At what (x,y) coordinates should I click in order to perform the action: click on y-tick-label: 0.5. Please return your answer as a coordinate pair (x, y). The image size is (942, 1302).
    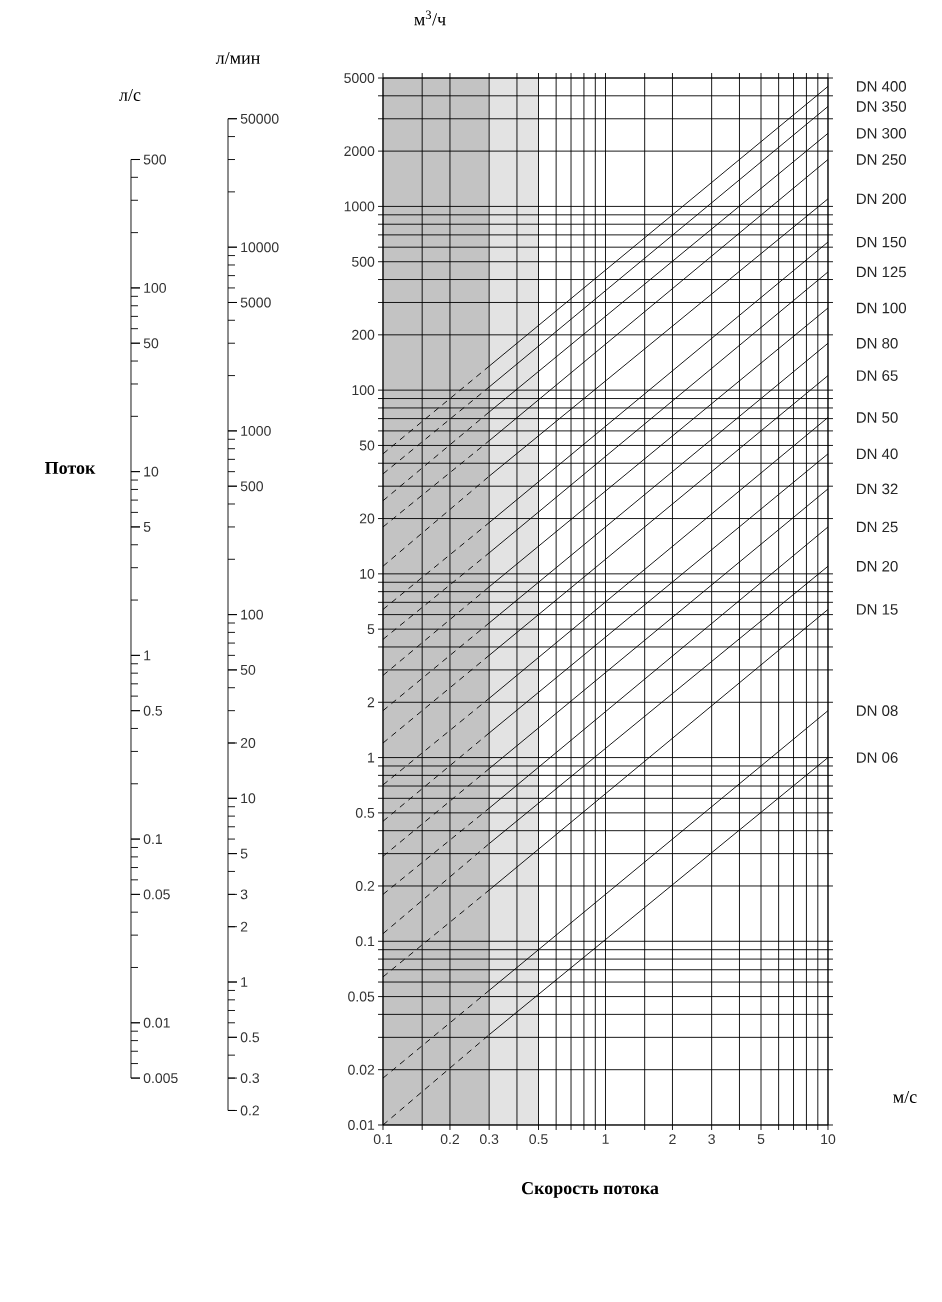
    Looking at the image, I should click on (365, 812).